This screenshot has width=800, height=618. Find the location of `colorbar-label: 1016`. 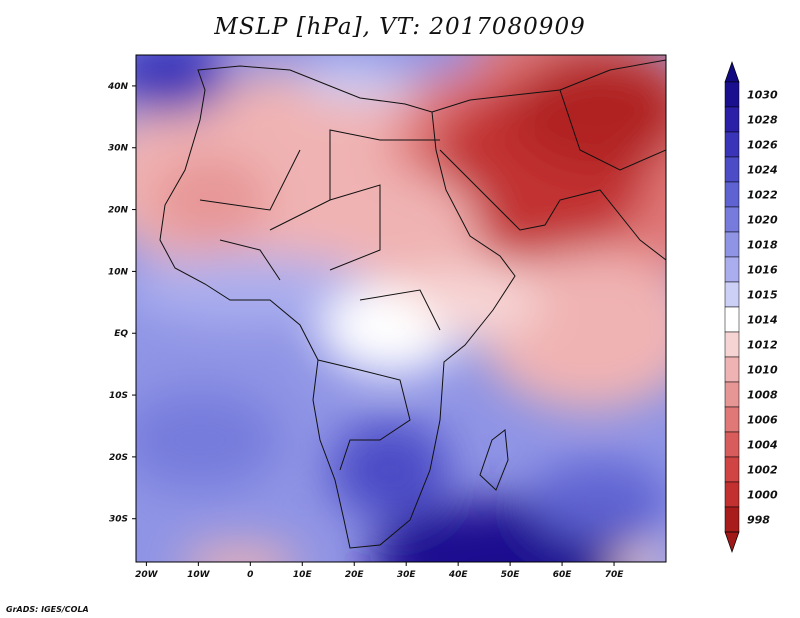

colorbar-label: 1016 is located at coordinates (762, 270).